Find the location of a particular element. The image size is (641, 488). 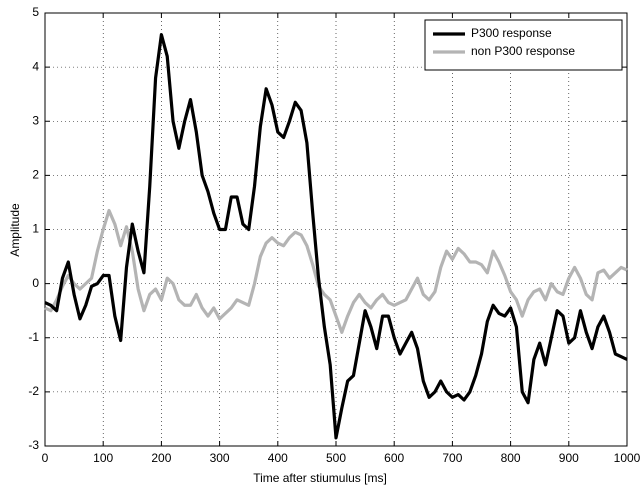

x-tick-label: 700 is located at coordinates (452, 458).